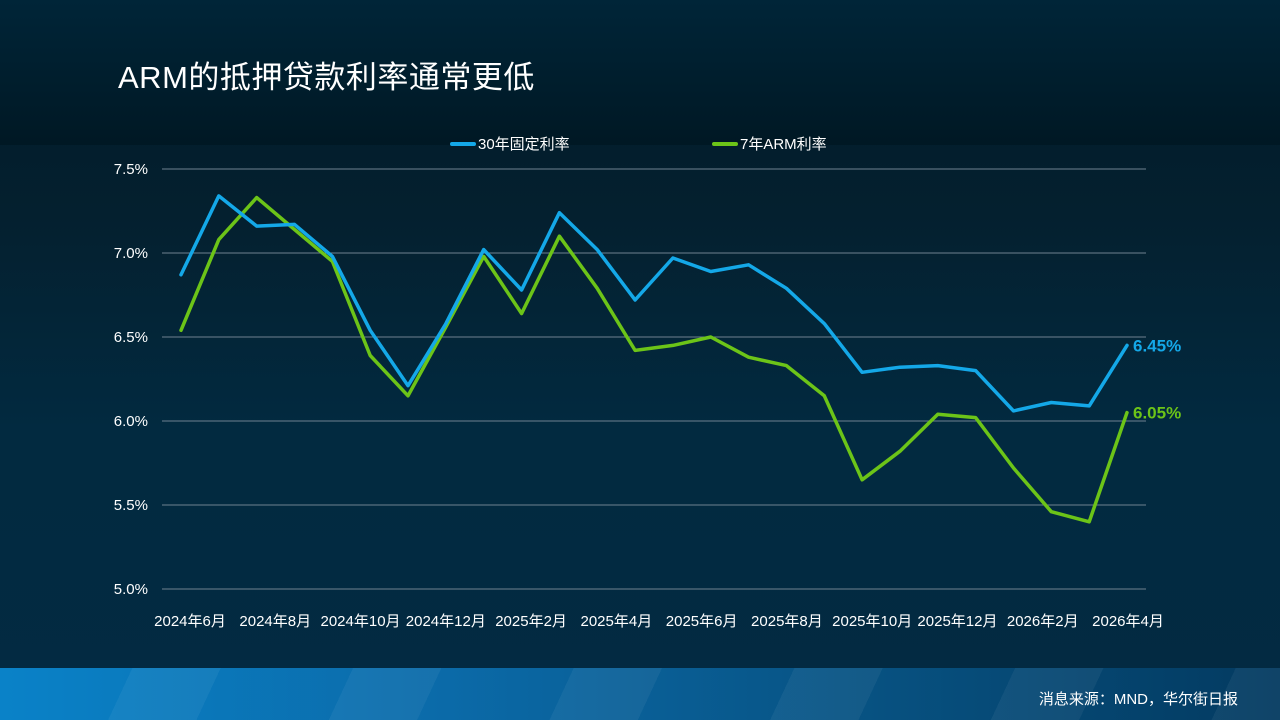 This screenshot has width=1280, height=720. I want to click on legend-item-arm7: 7年ARM利率, so click(769, 143).